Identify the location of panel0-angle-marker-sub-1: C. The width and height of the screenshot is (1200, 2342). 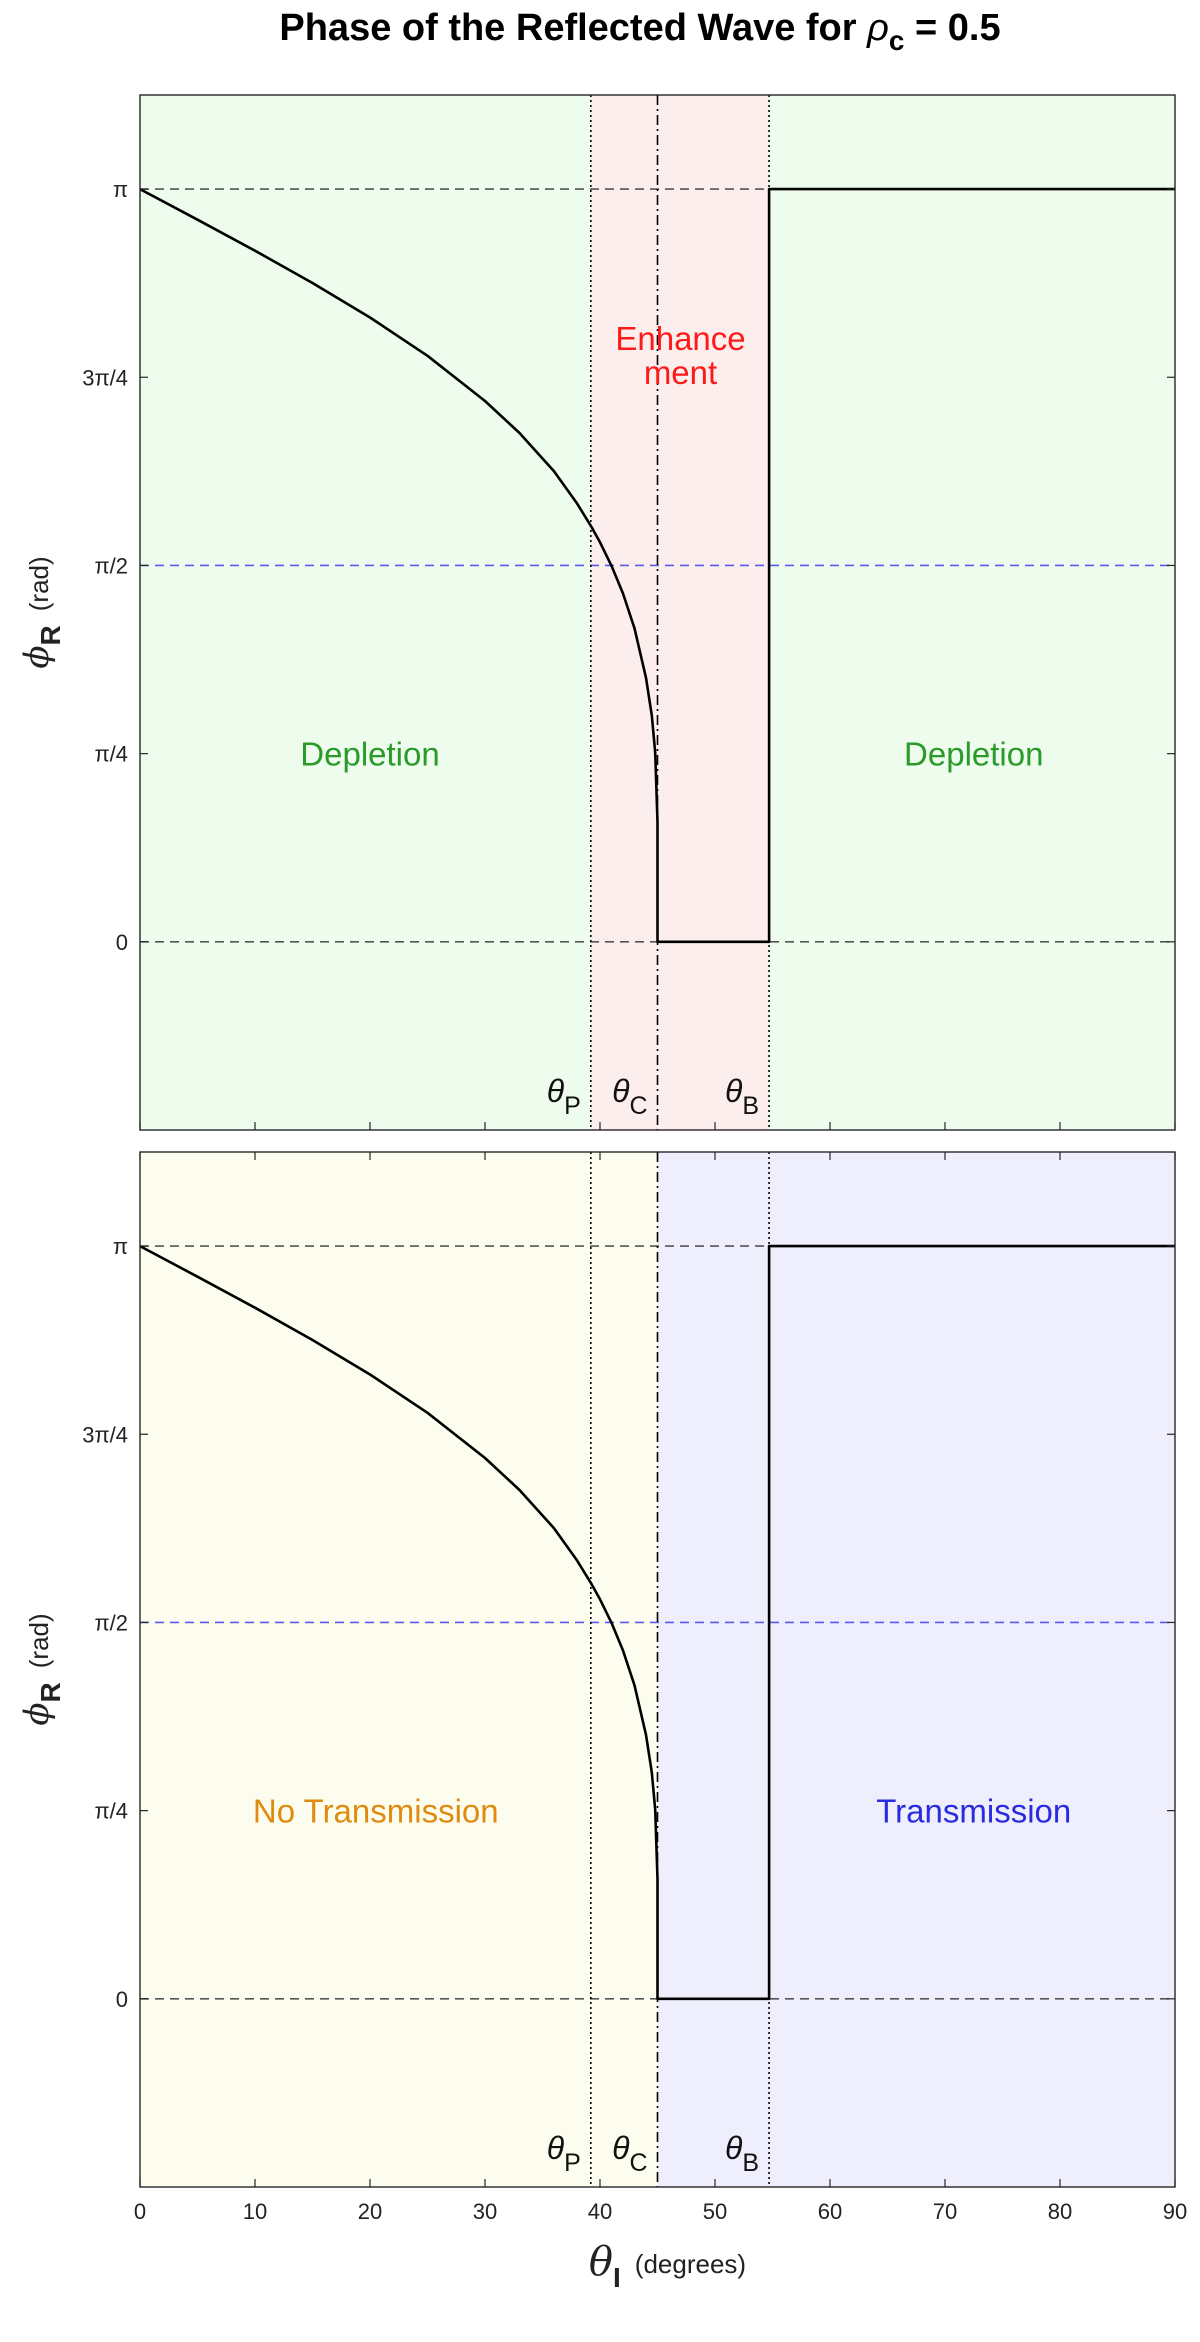
(638, 1106).